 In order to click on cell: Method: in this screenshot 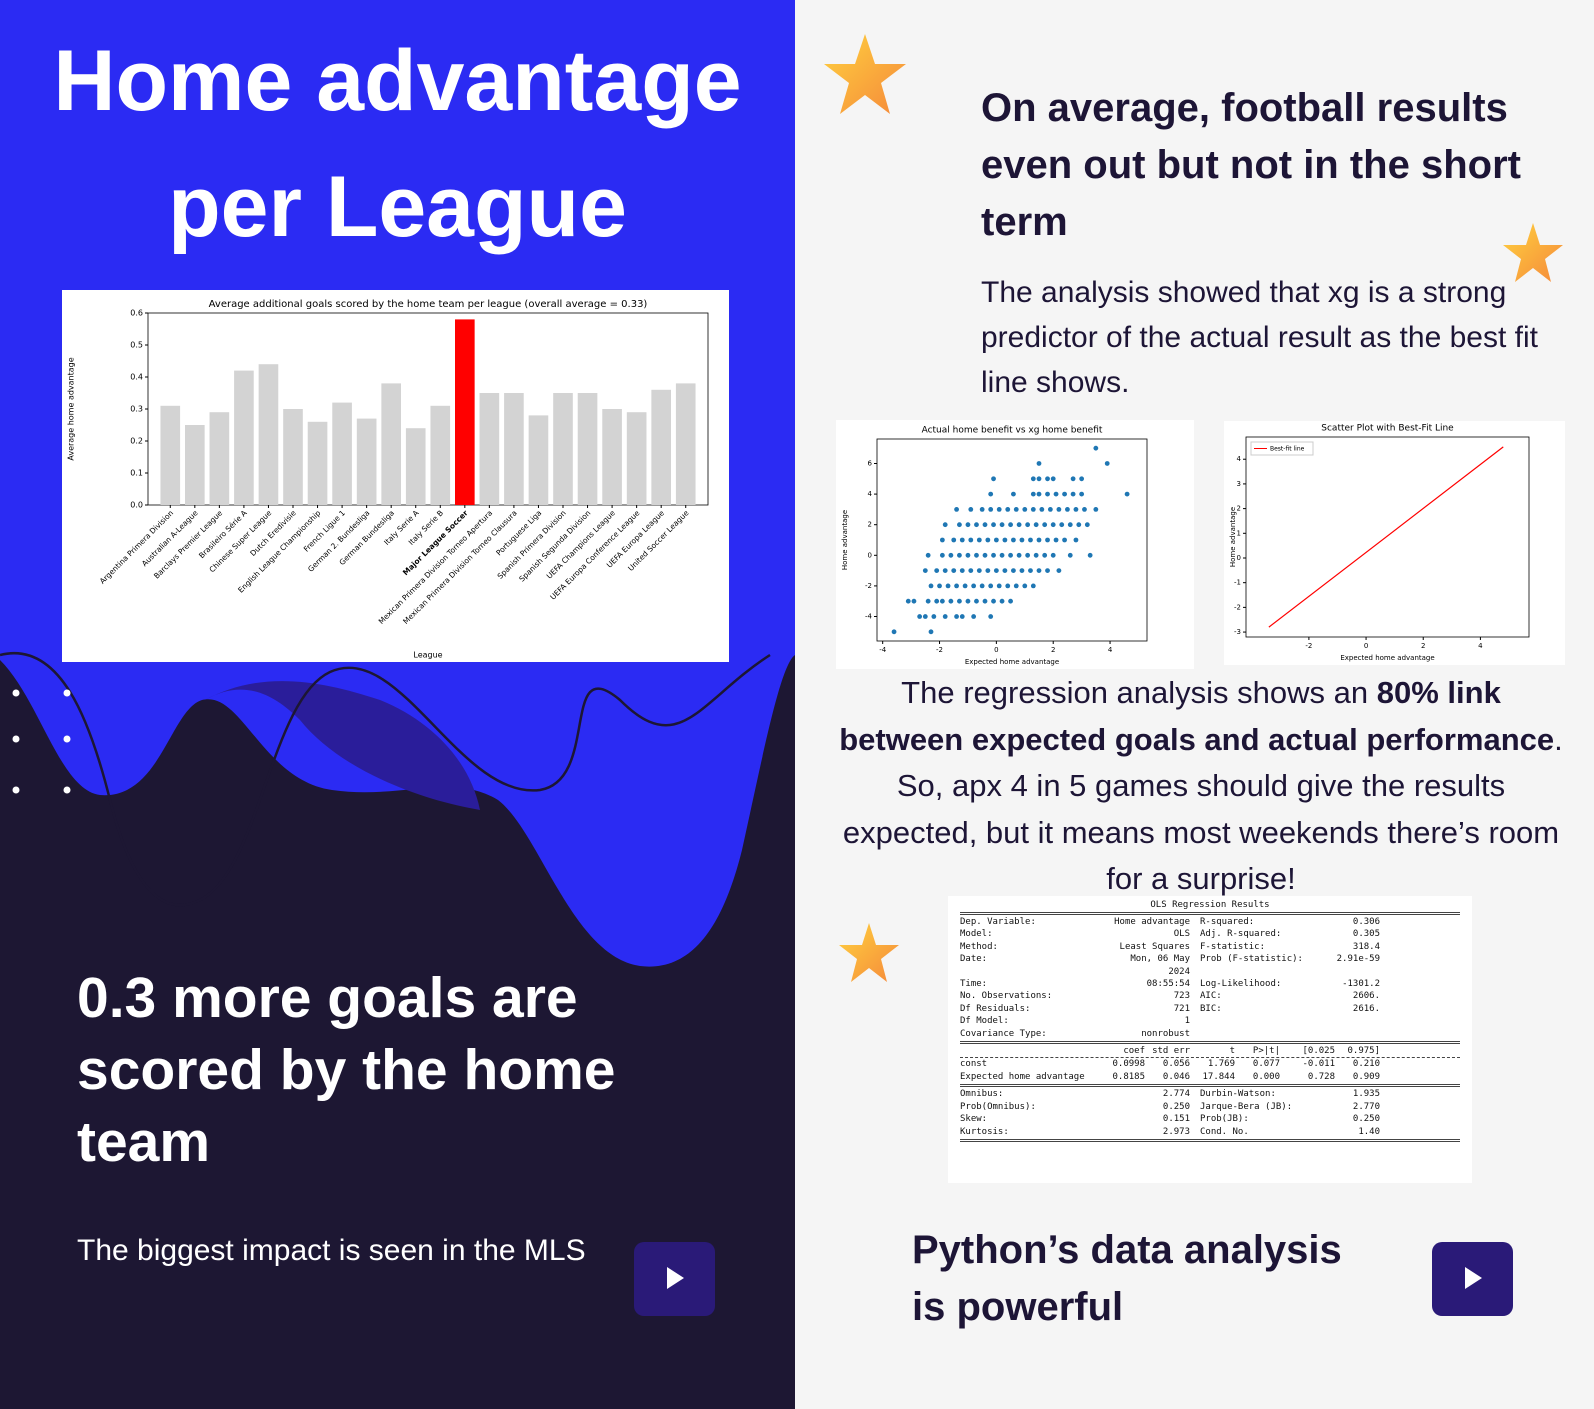, I will do `click(979, 946)`.